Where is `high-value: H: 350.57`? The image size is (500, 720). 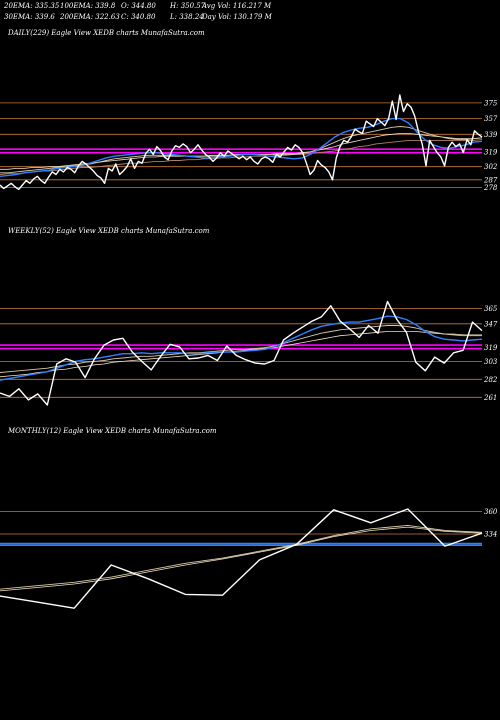
high-value: H: 350.57 is located at coordinates (188, 6).